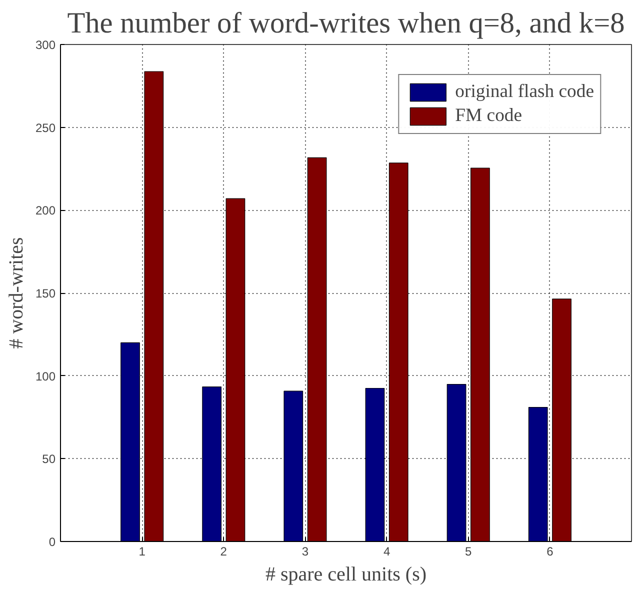 The image size is (640, 592). Describe the element at coordinates (49, 459) in the screenshot. I see `y-tick-label: 50` at that location.